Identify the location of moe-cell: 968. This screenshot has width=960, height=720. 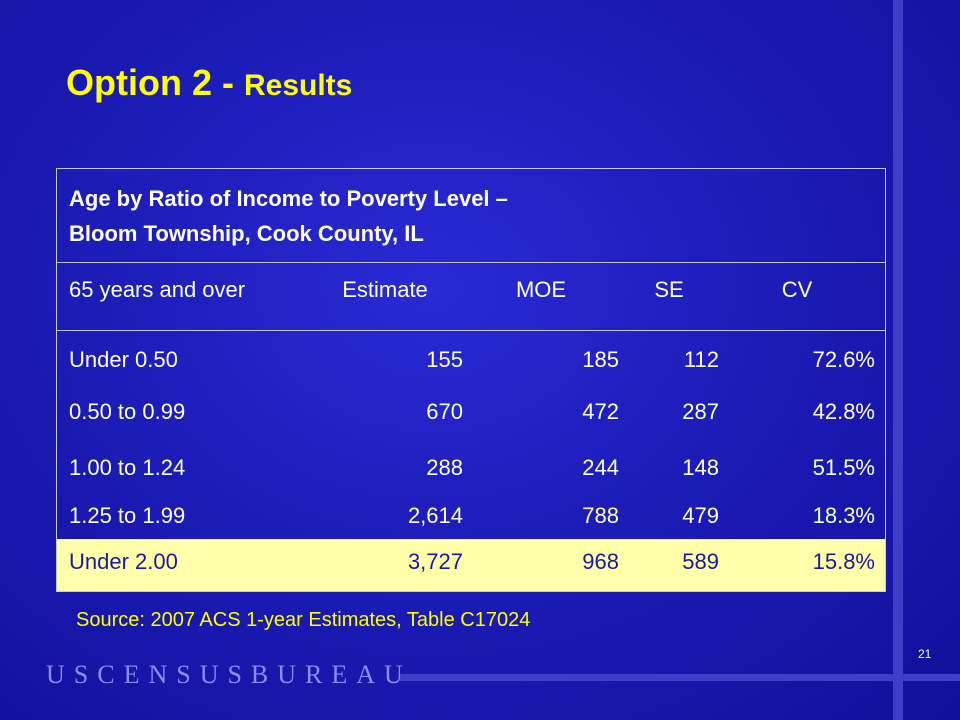
(600, 561).